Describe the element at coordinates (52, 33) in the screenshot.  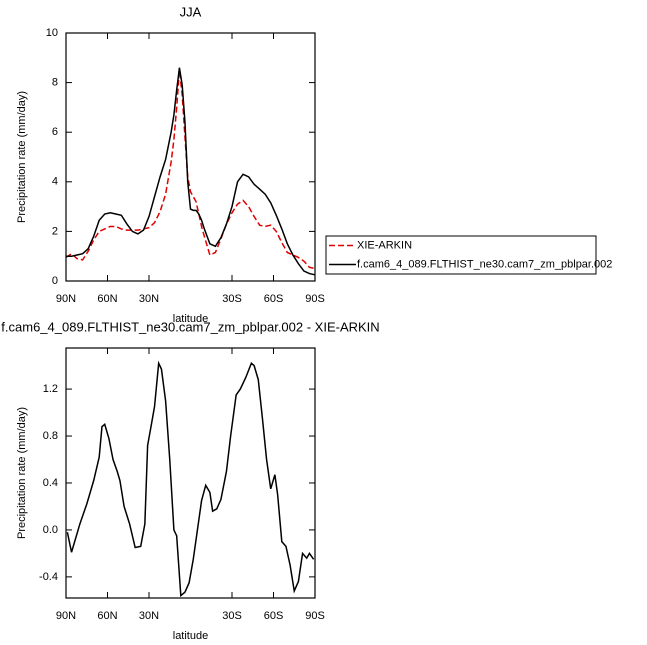
I see `y-tick-label: 10` at that location.